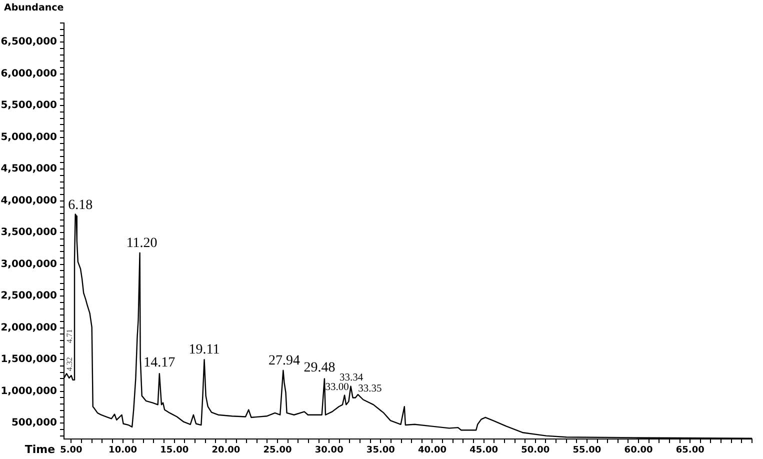 Image resolution: width=763 pixels, height=459 pixels. Describe the element at coordinates (29, 200) in the screenshot. I see `y-tick-label: 4,000,000` at that location.